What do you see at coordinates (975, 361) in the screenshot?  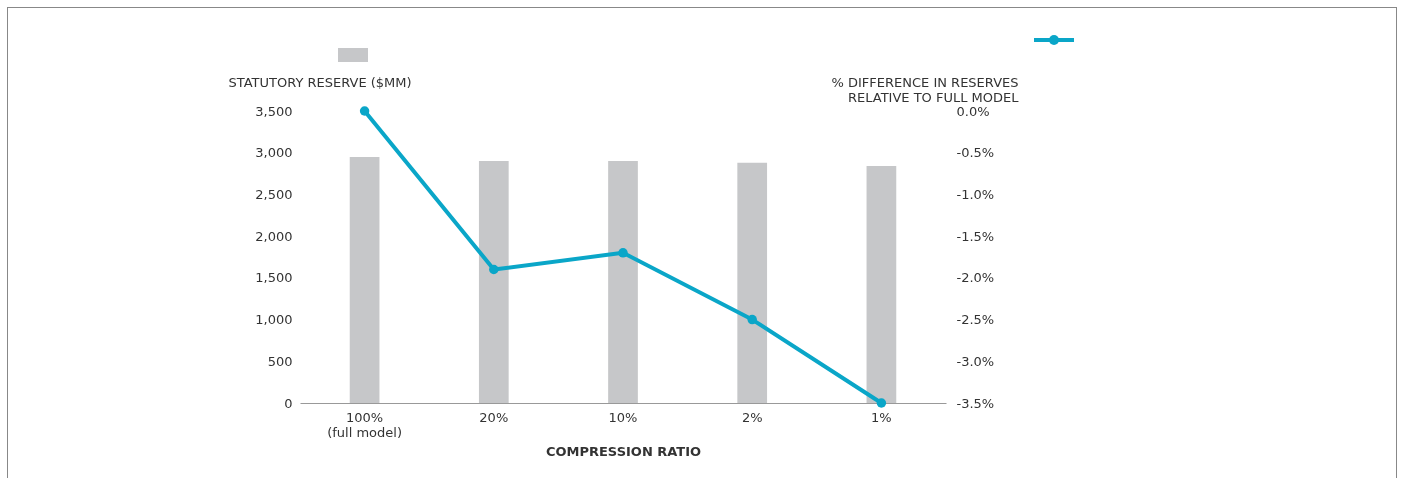 I see `y2-tick-label: -3.0%` at bounding box center [975, 361].